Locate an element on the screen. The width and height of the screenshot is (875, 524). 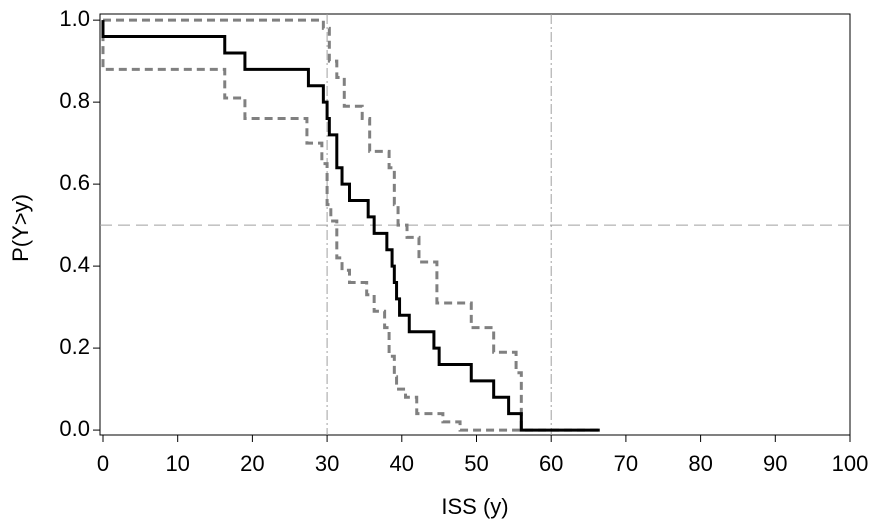
x-axis-title: ISS (y) is located at coordinates (474, 506).